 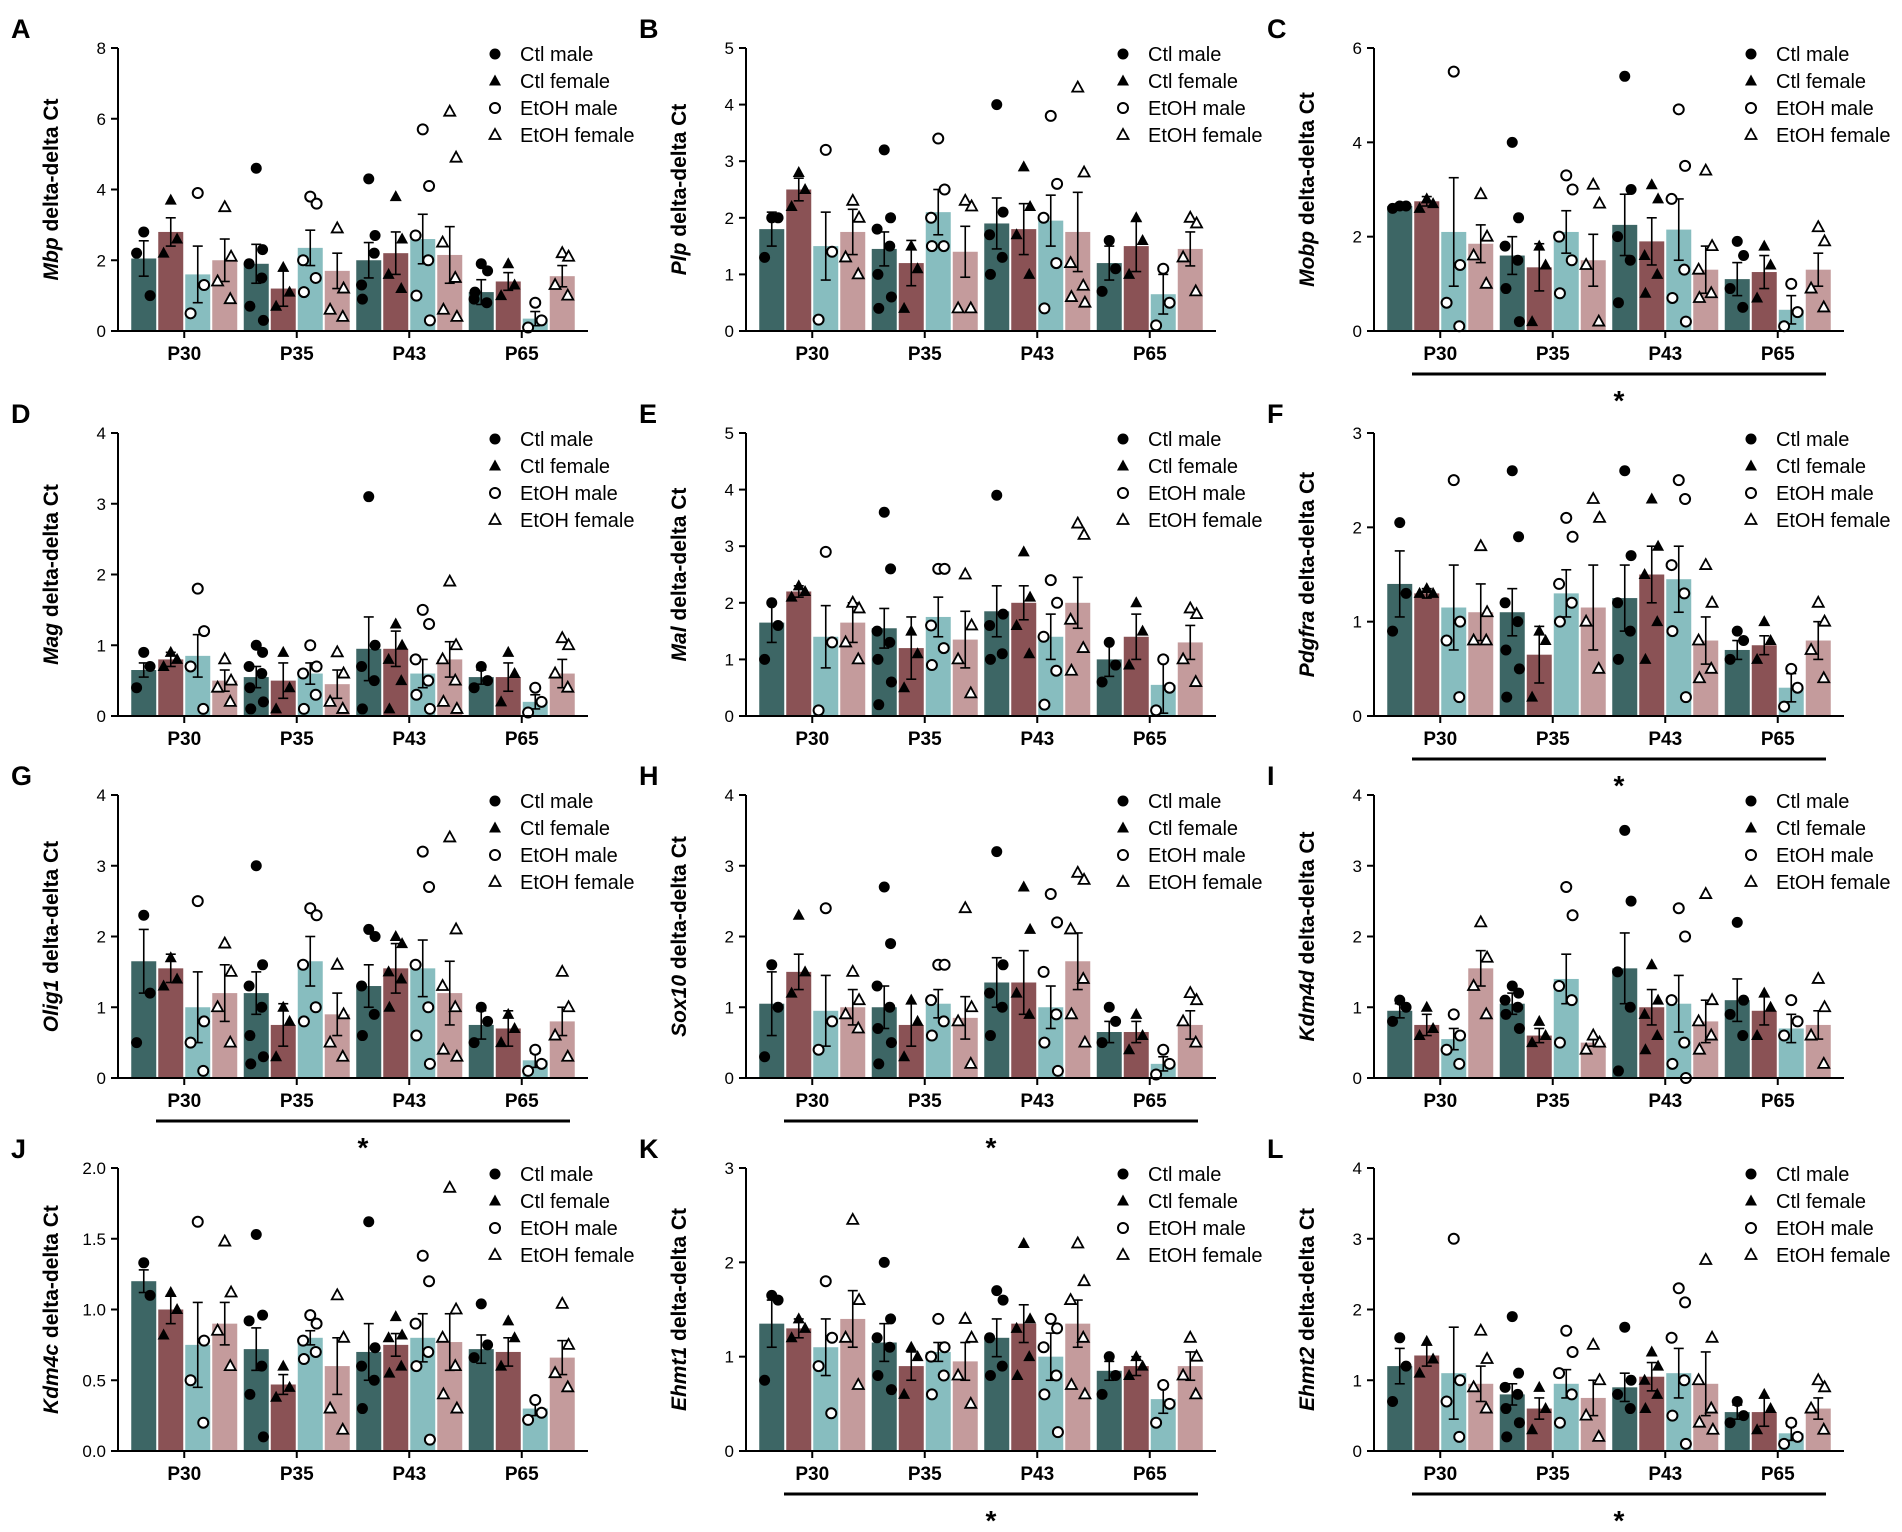 I want to click on y-axis-label: Ehmt1 delta-delta Ct, so click(x=679, y=1309).